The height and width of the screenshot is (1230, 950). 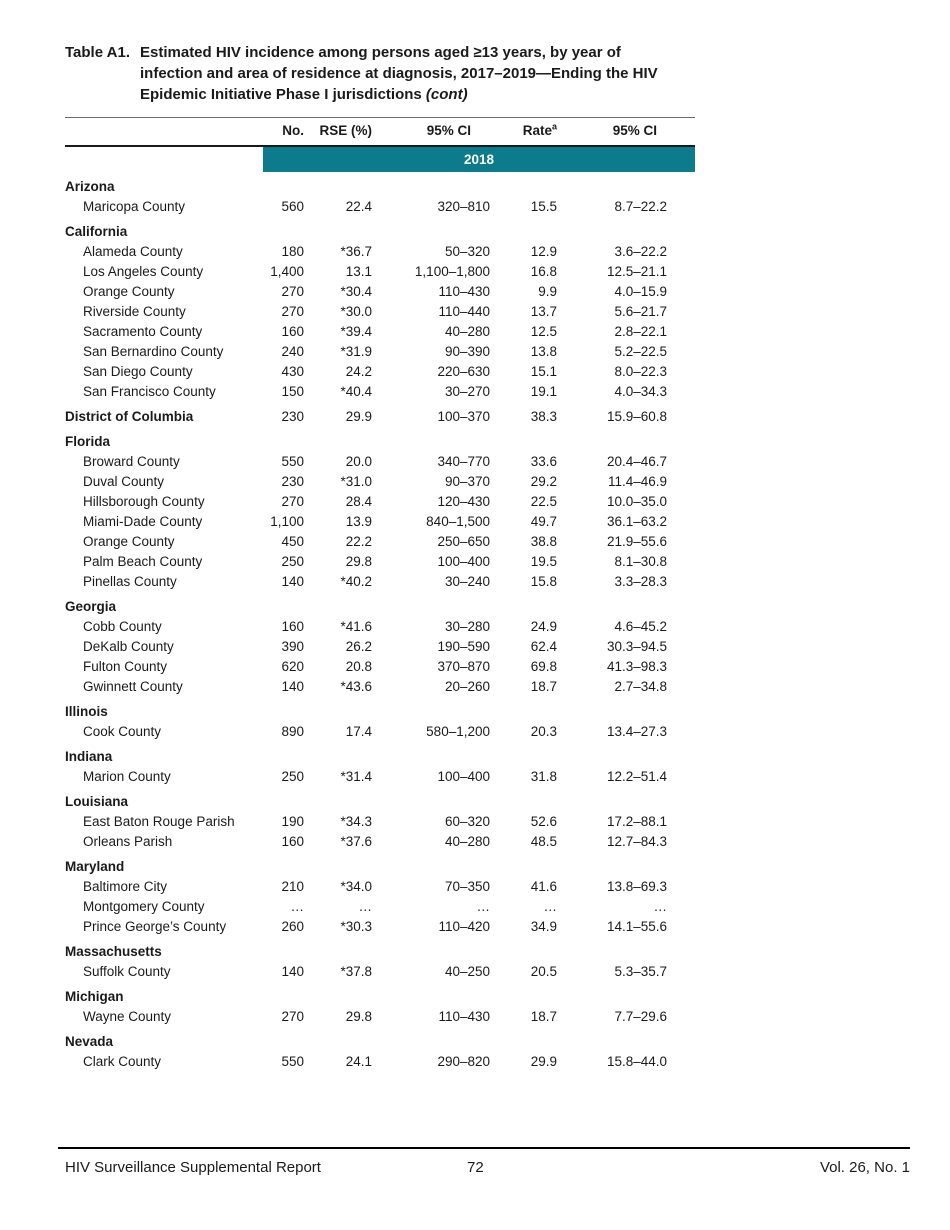 I want to click on footer-page-number: 72, so click(x=475, y=1167).